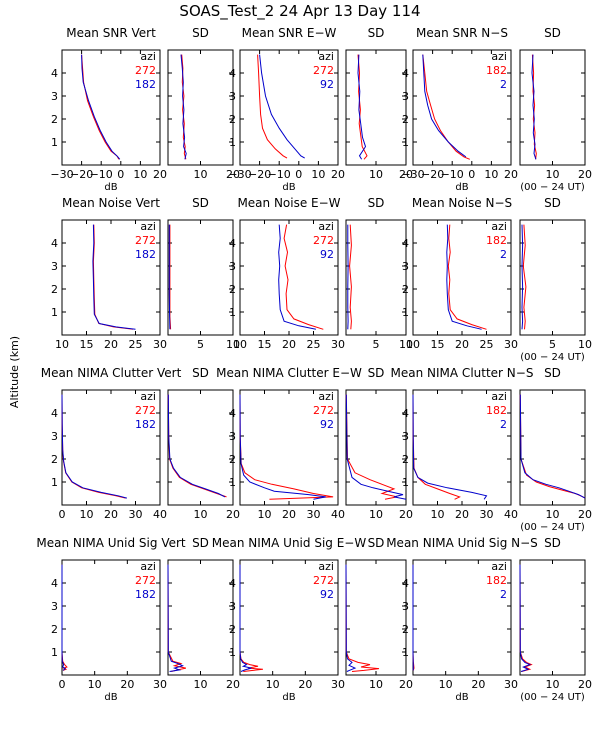 This screenshot has width=600, height=750. I want to click on panel-6: SD 10 20(00 − 24 UT), so click(555, 109).